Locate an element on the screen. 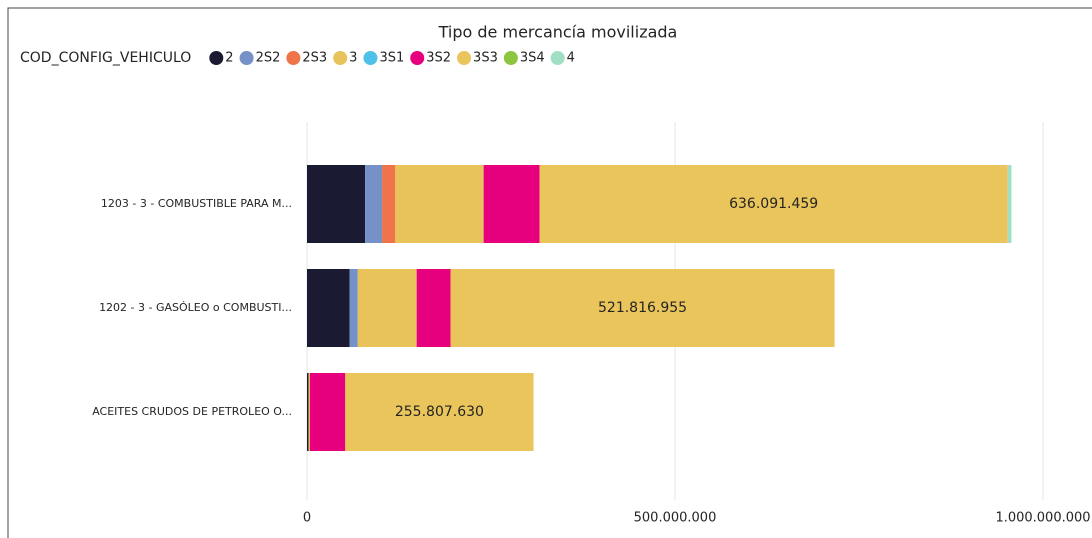 The image size is (1092, 538). legend-label: 4 is located at coordinates (571, 58).